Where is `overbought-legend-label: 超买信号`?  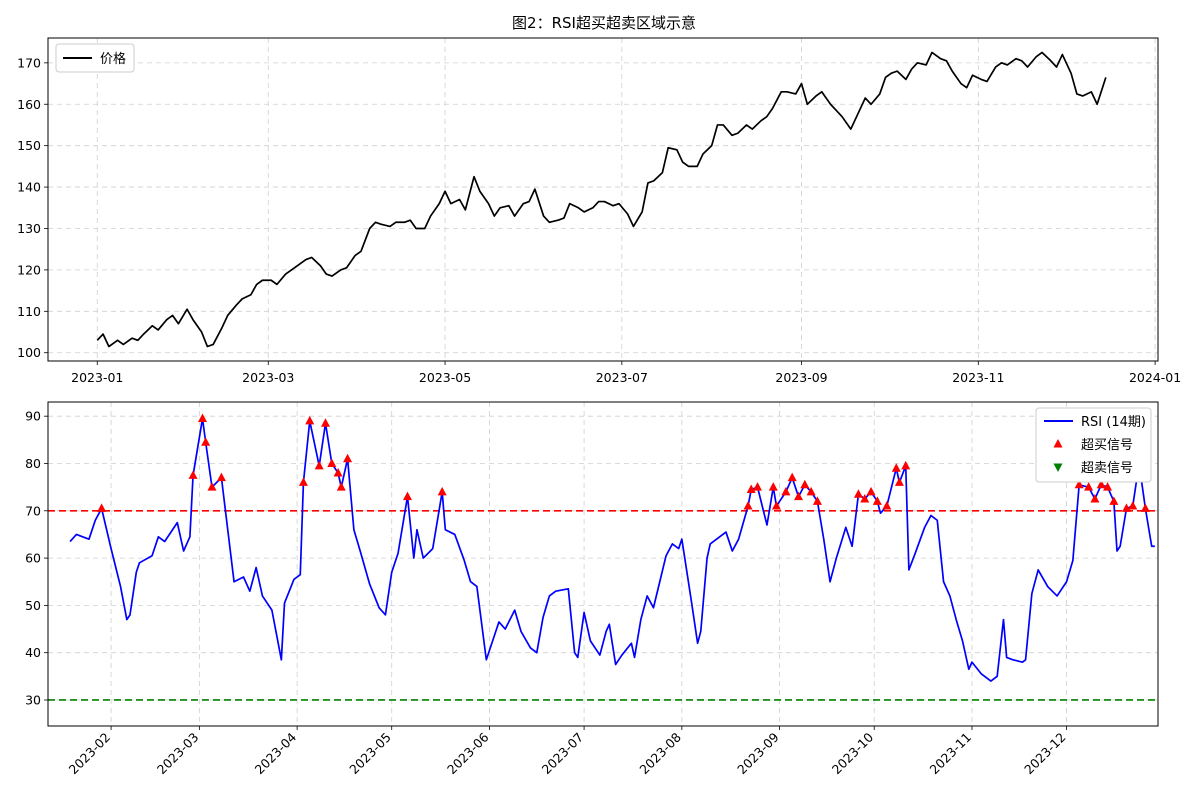
overbought-legend-label: 超买信号 is located at coordinates (1107, 445).